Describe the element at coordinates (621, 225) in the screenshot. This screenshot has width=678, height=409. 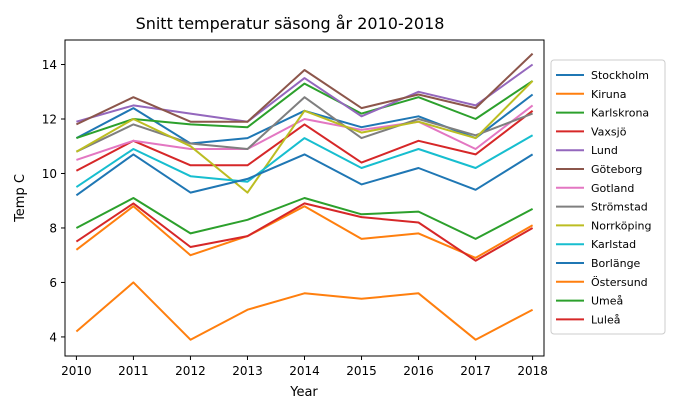
I see `legend-label: Norrköping` at that location.